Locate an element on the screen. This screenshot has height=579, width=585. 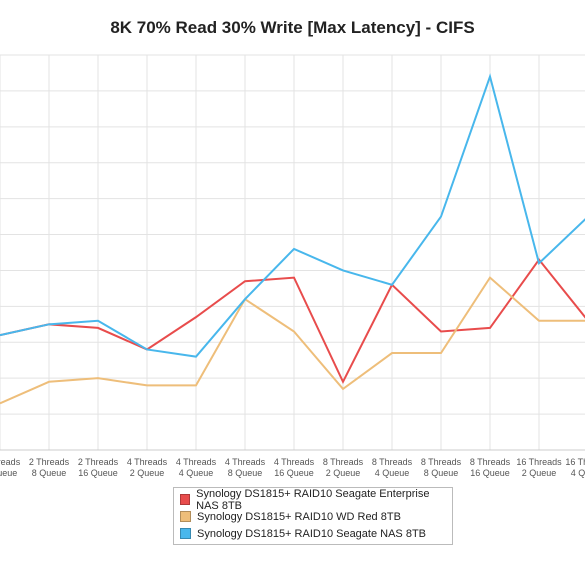
legend-item: Synology DS1815+ RAID10 Seagate NAS 8TB is located at coordinates (316, 533).